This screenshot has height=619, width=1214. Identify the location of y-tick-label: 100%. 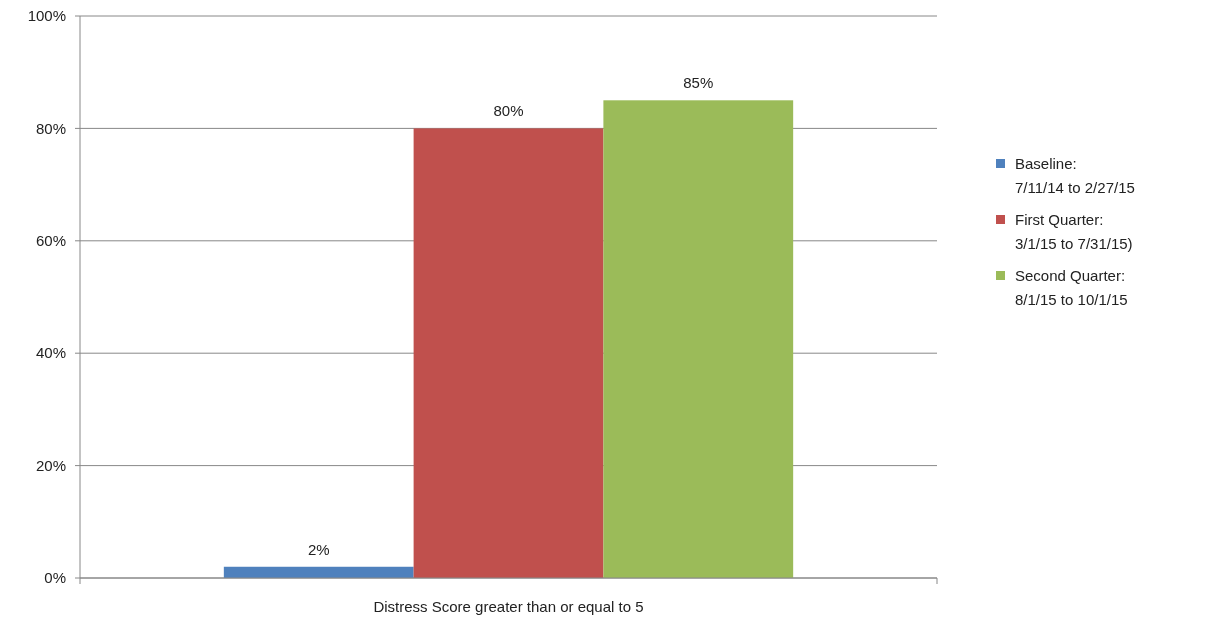
(46, 16).